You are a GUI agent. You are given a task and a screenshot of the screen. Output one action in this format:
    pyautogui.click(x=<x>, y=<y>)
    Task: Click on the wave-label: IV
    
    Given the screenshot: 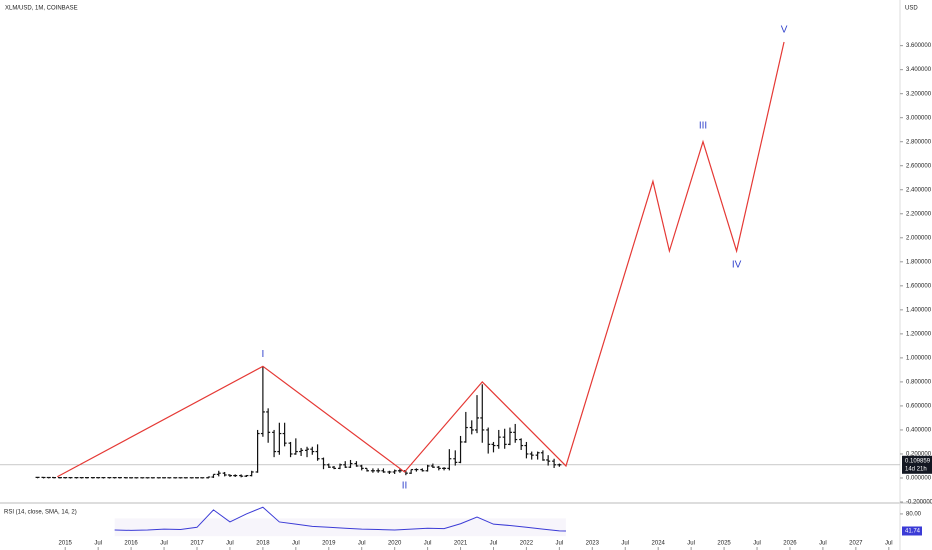 What is the action you would take?
    pyautogui.click(x=737, y=265)
    